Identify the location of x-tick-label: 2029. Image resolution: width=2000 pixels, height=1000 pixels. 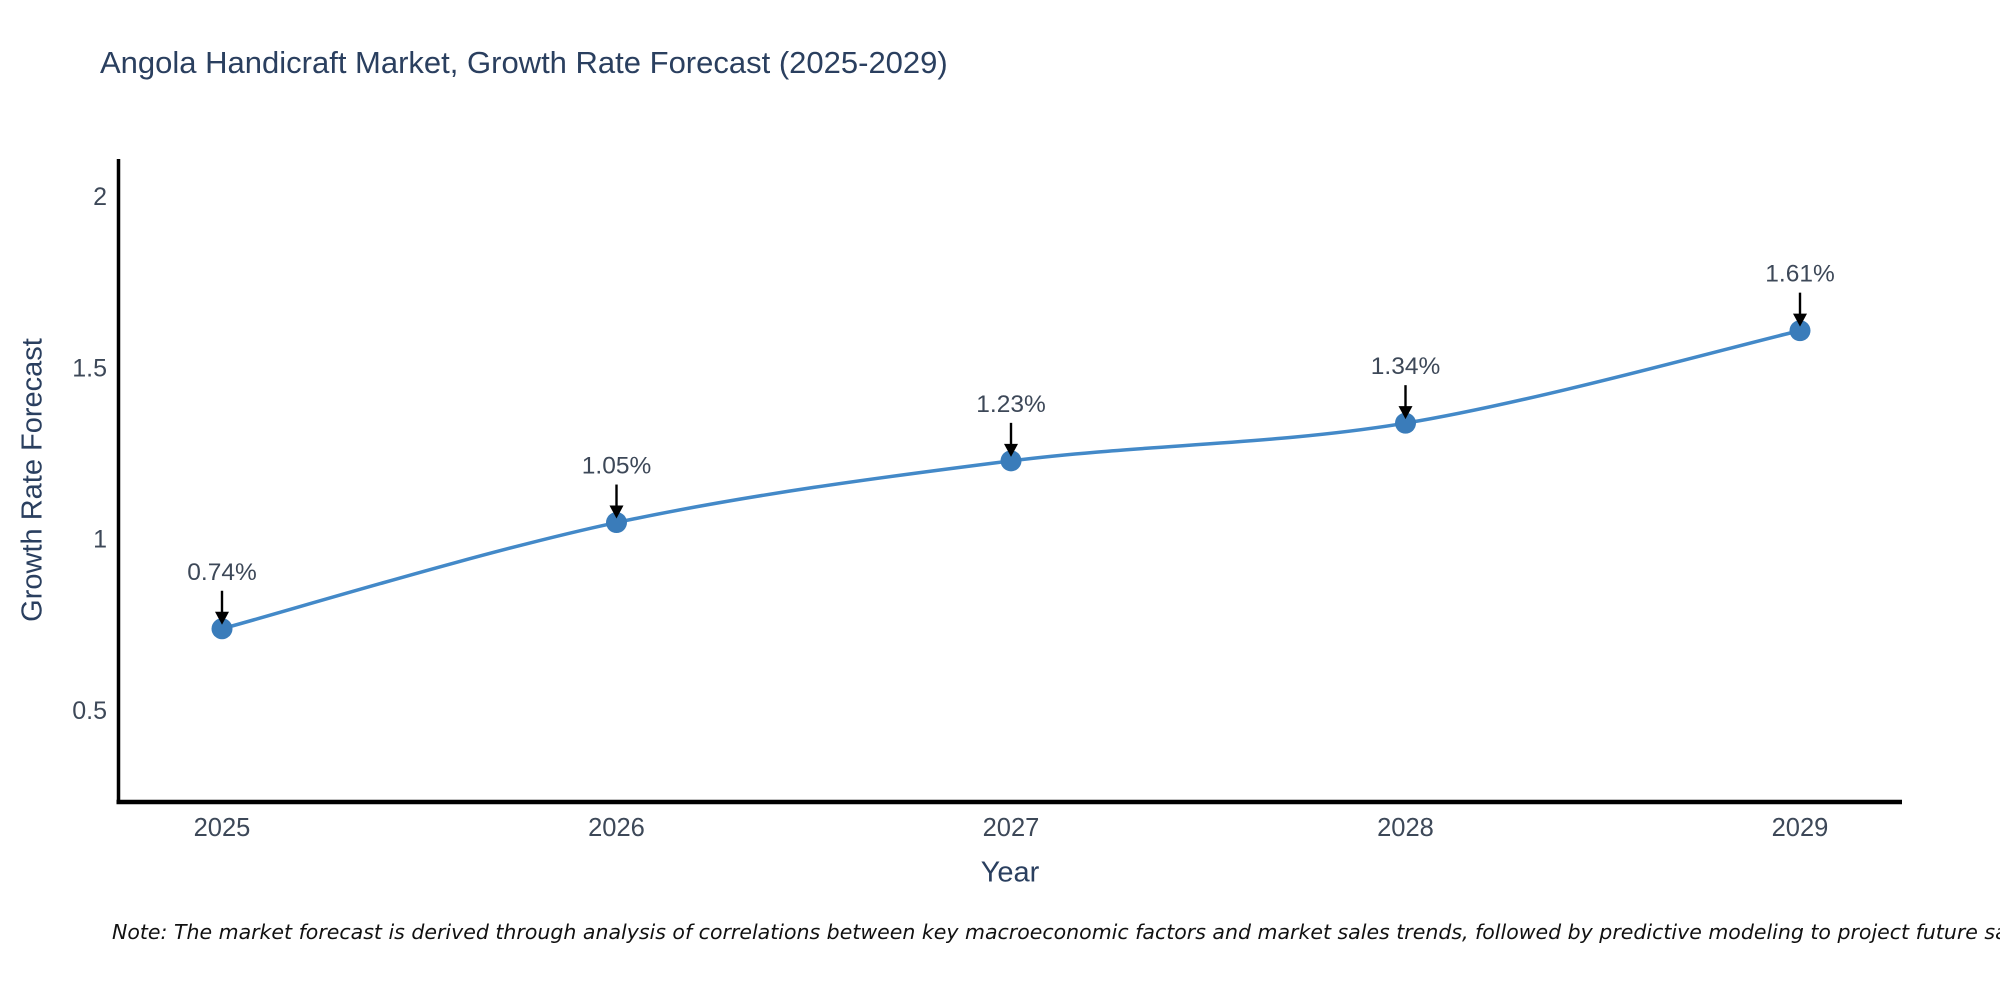
(1800, 828).